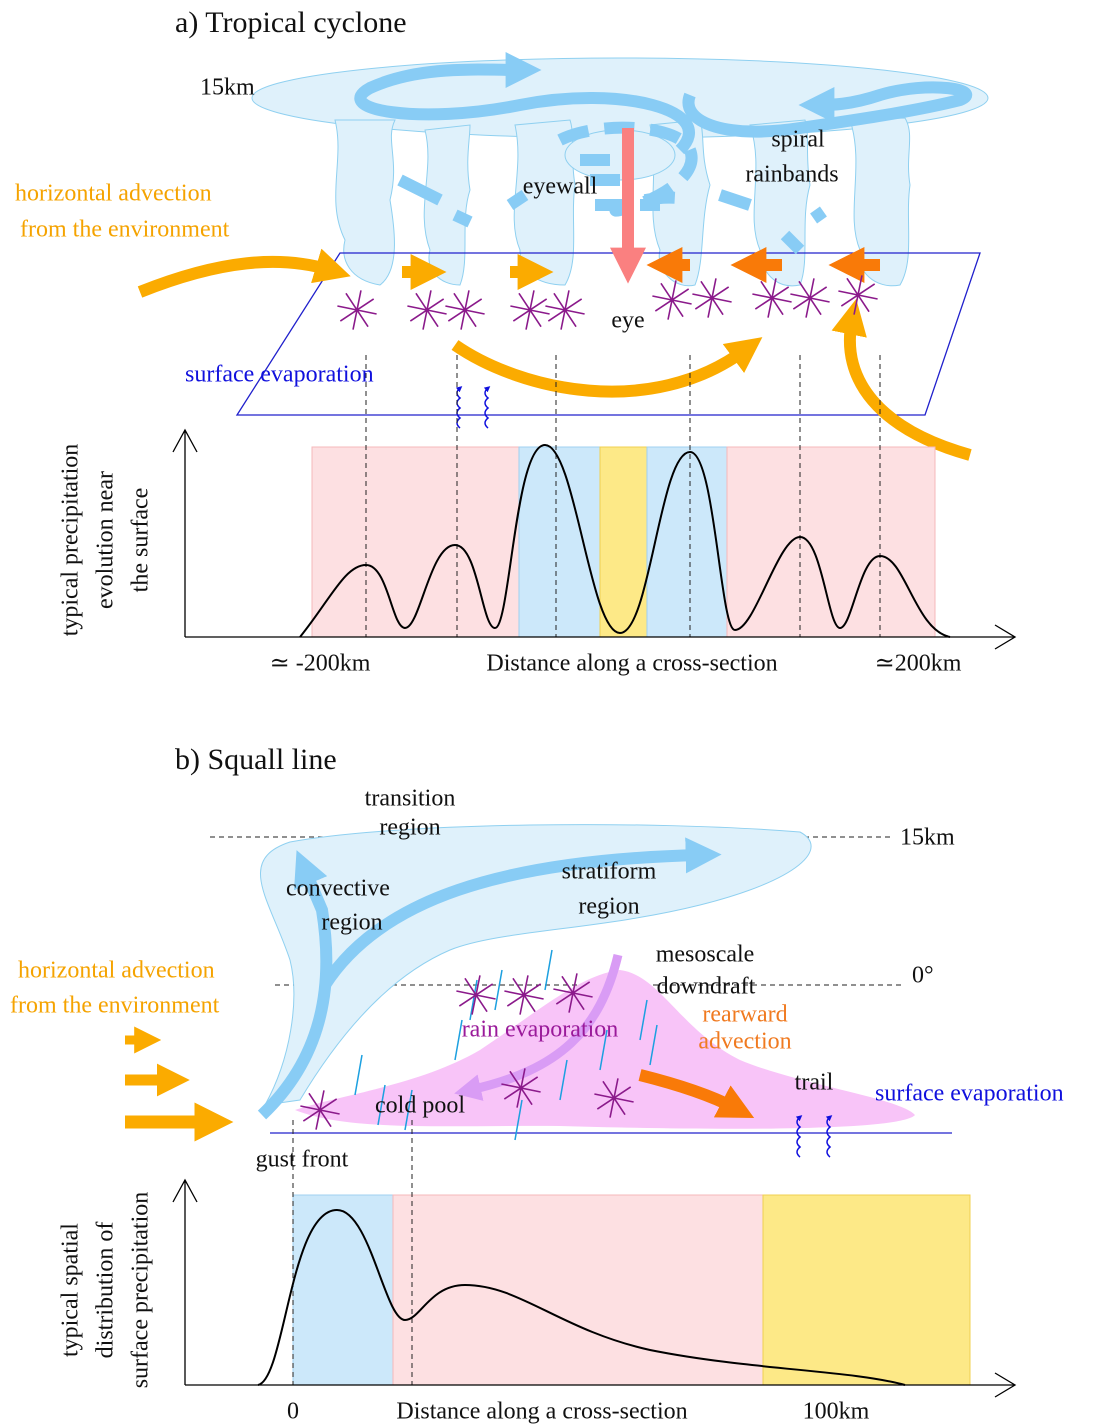  I want to click on x-label: ≃200km, so click(918, 664).